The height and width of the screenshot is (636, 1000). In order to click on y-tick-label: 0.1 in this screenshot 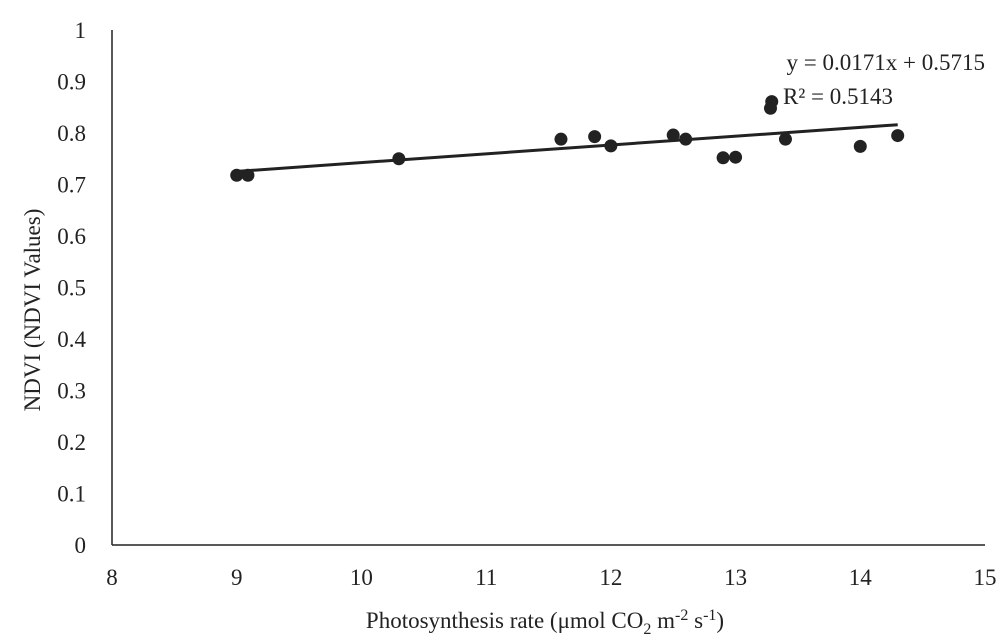, I will do `click(71, 494)`.